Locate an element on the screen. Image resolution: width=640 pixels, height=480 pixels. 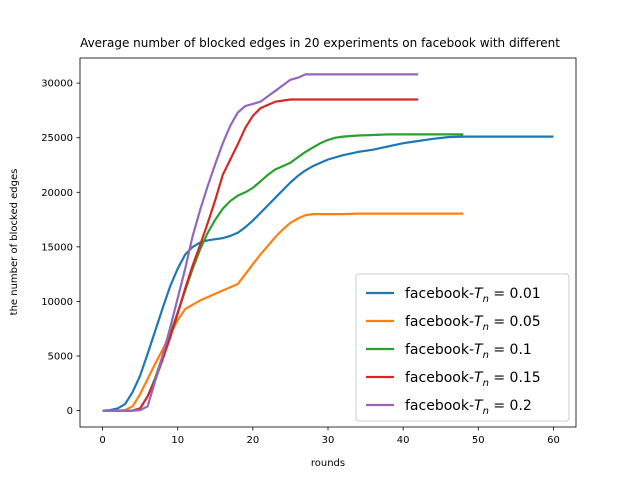
y-tick-label: 5000 is located at coordinates (60, 357).